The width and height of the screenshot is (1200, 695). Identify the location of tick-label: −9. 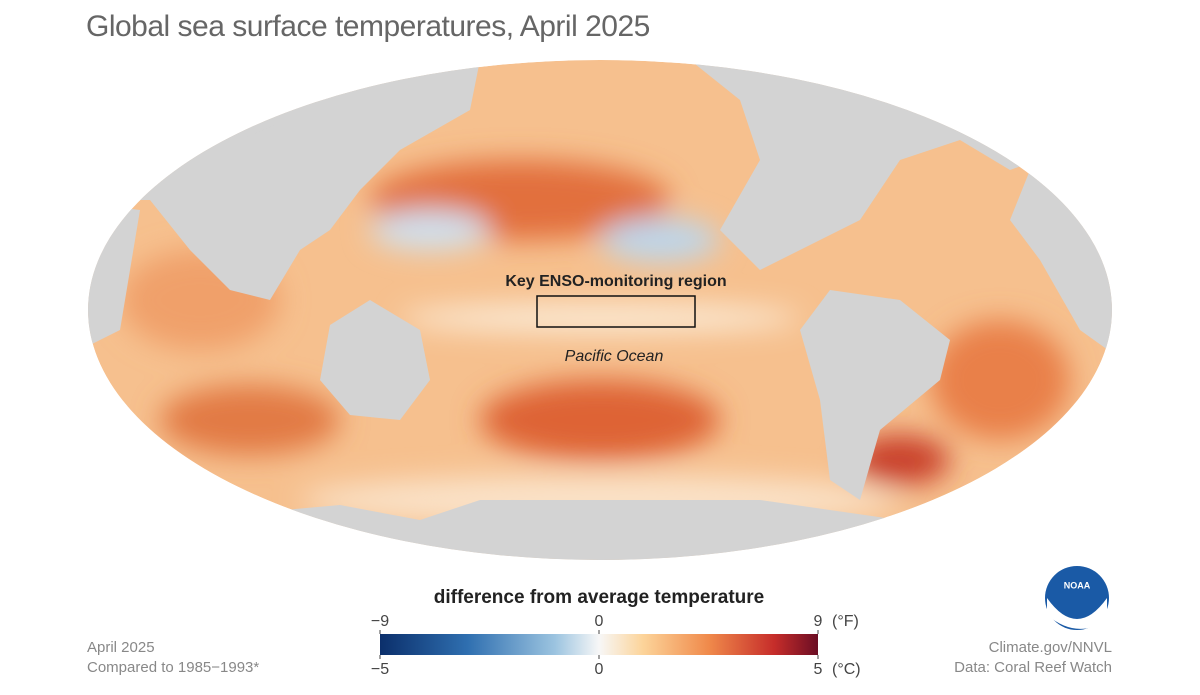
(380, 621).